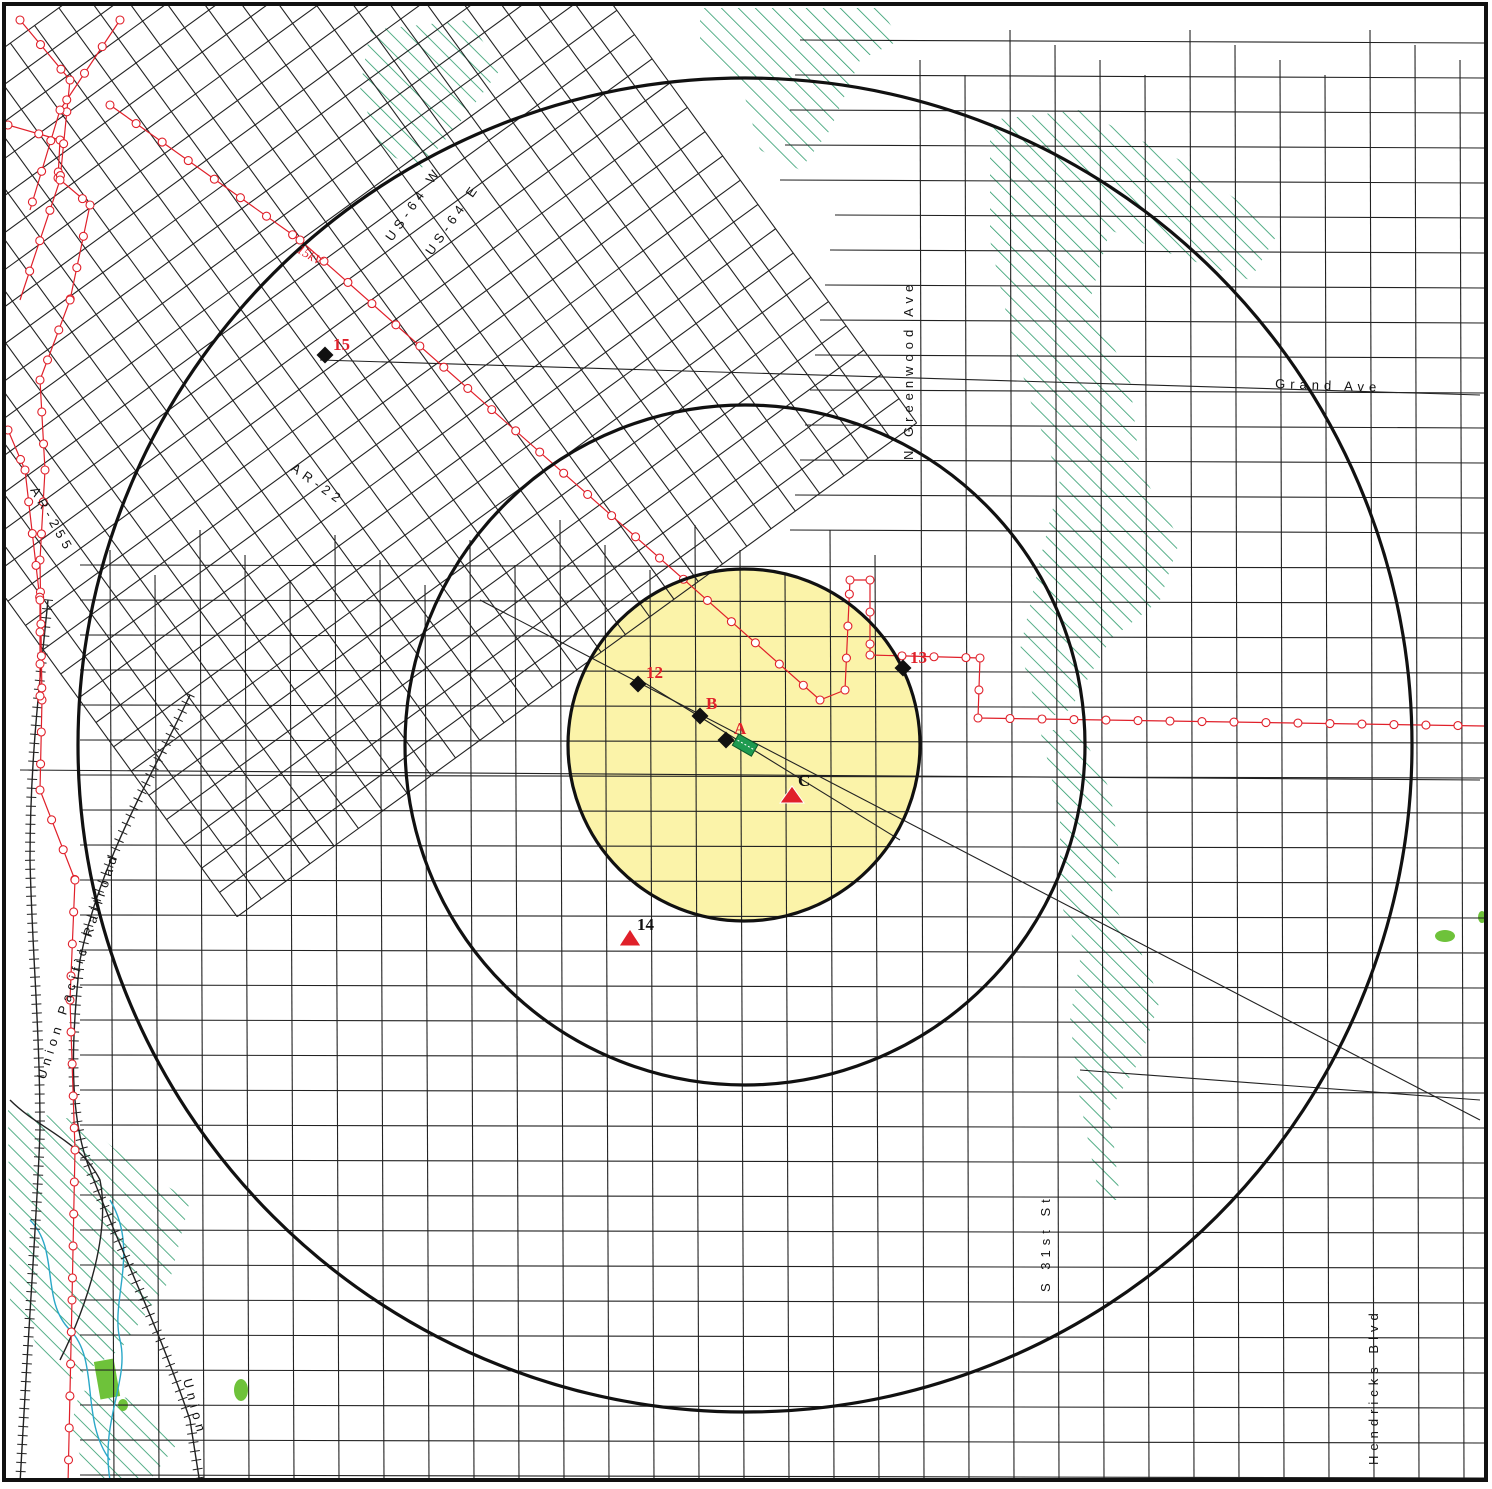  What do you see at coordinates (78, 965) in the screenshot?
I see `label-railroad: Union Pacific Railroad` at bounding box center [78, 965].